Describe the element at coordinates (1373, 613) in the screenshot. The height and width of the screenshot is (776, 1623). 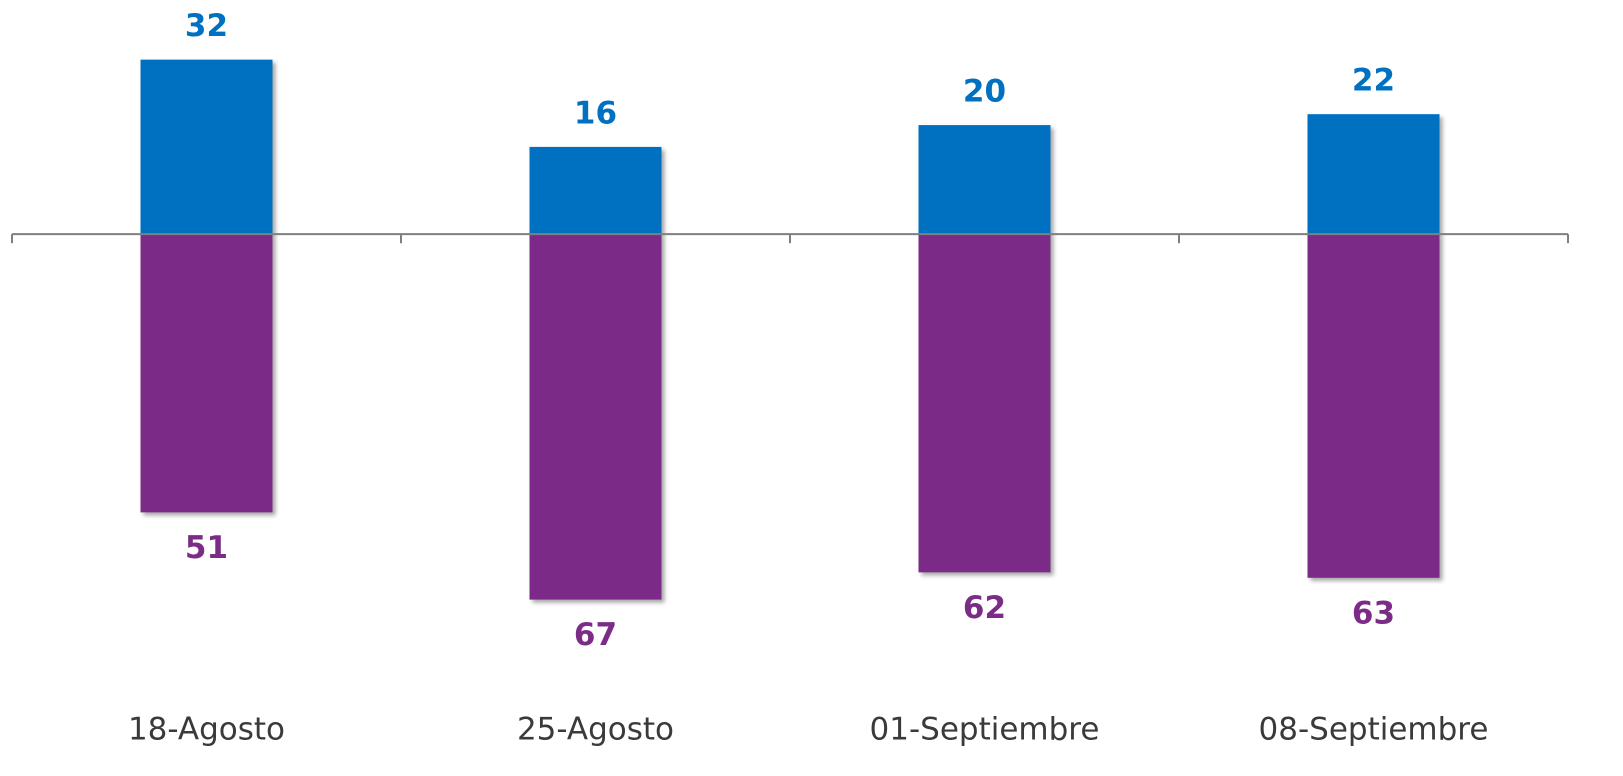
I see `data-label: 63` at that location.